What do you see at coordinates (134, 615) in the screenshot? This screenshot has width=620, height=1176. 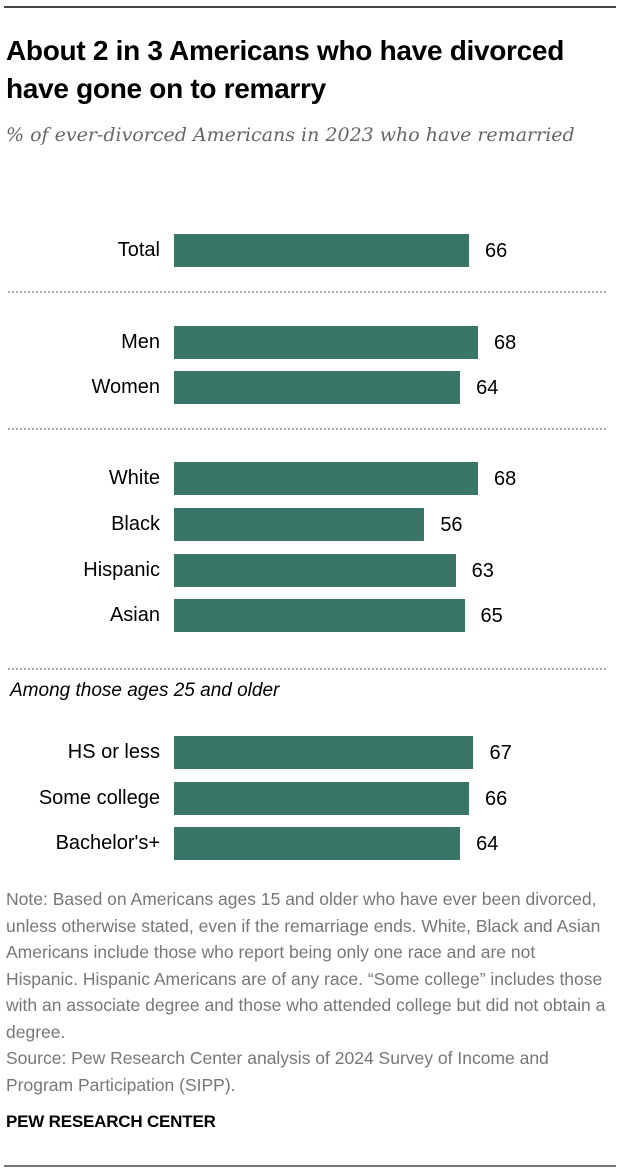 I see `category-label: Asian` at bounding box center [134, 615].